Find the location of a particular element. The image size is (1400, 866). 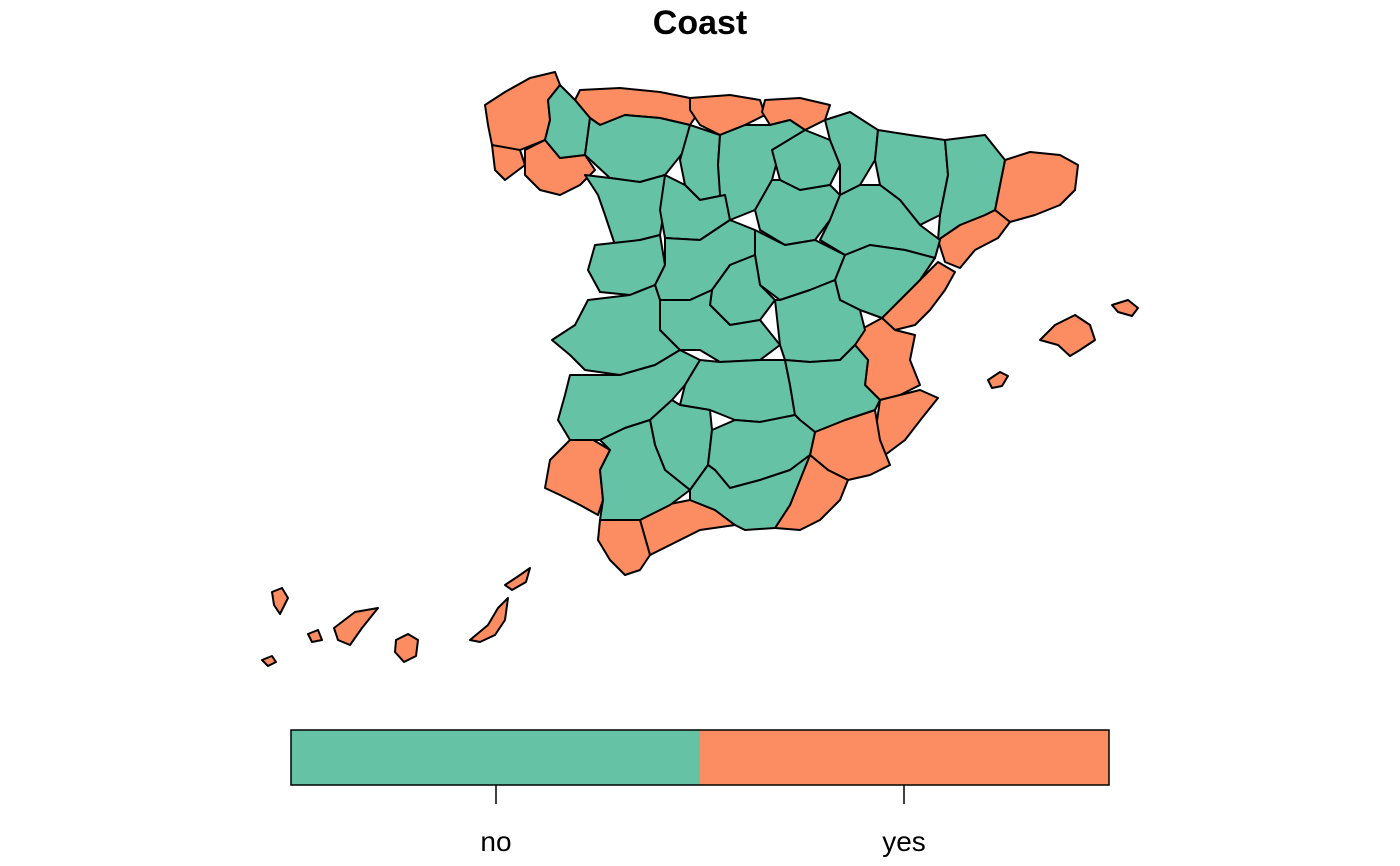

legend-swatch-yes is located at coordinates (904, 757).